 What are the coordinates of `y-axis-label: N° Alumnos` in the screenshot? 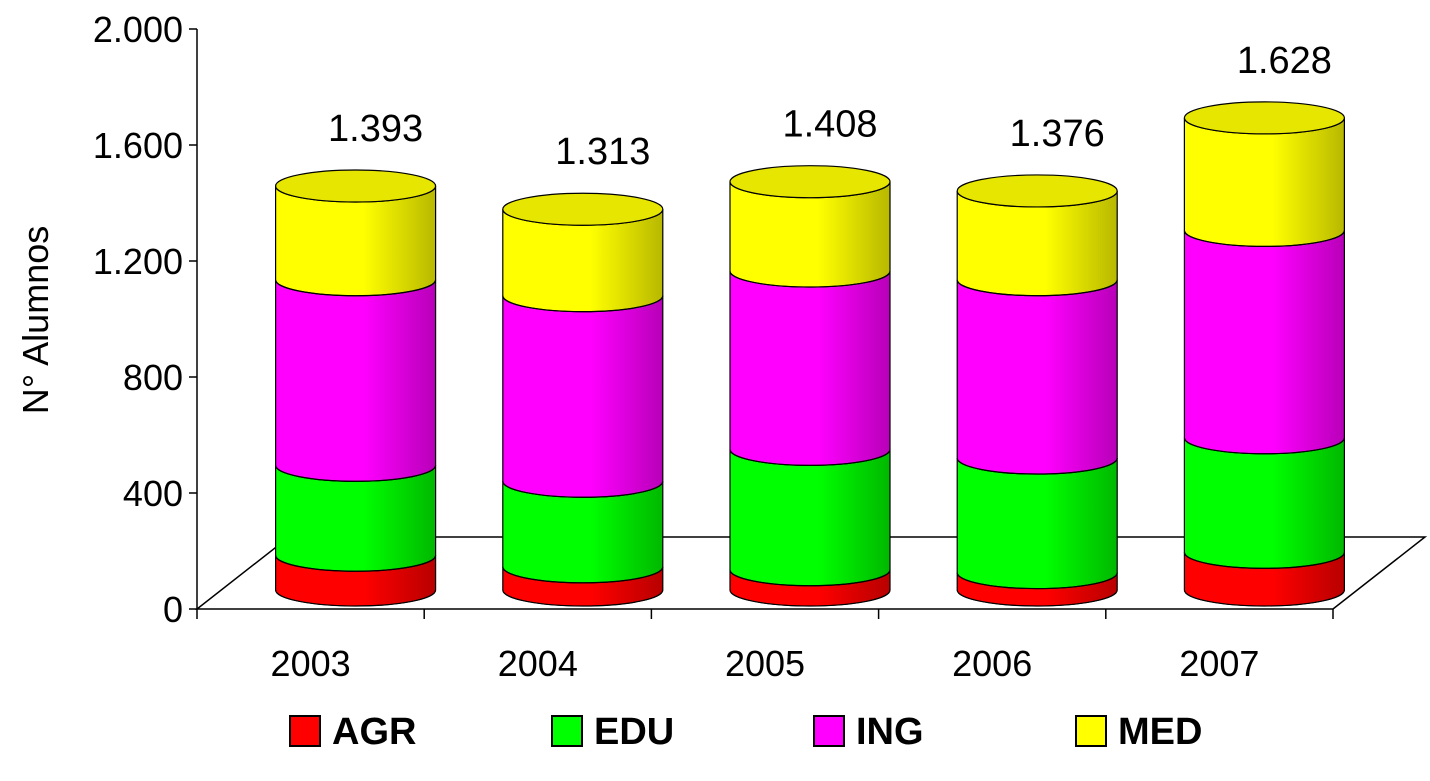 It's located at (35, 320).